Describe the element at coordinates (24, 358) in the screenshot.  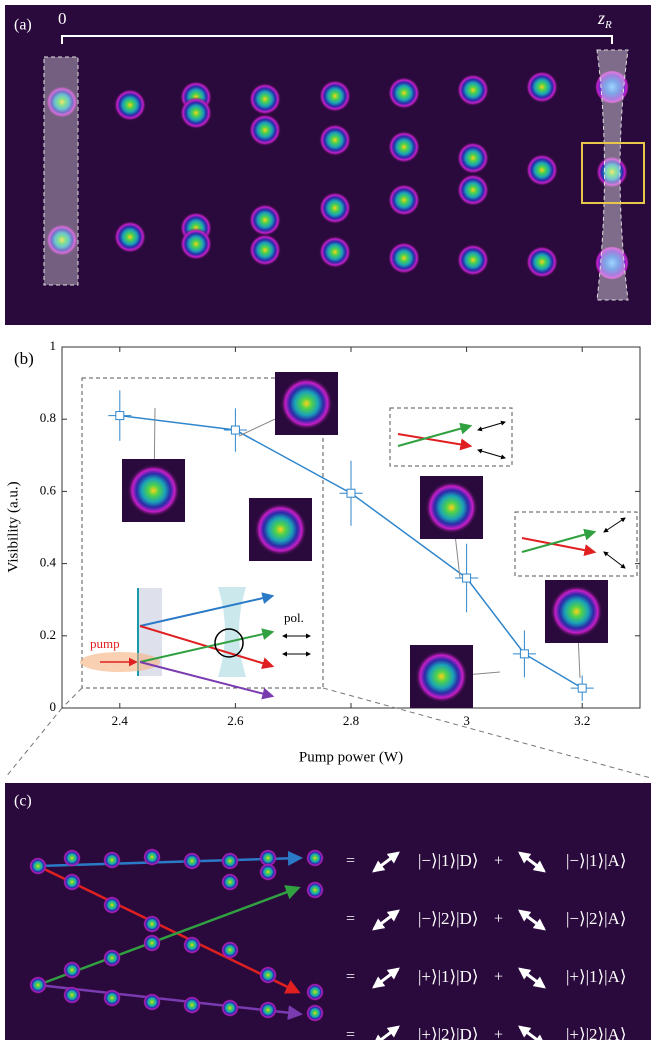
I see `panel-label: (b)` at that location.